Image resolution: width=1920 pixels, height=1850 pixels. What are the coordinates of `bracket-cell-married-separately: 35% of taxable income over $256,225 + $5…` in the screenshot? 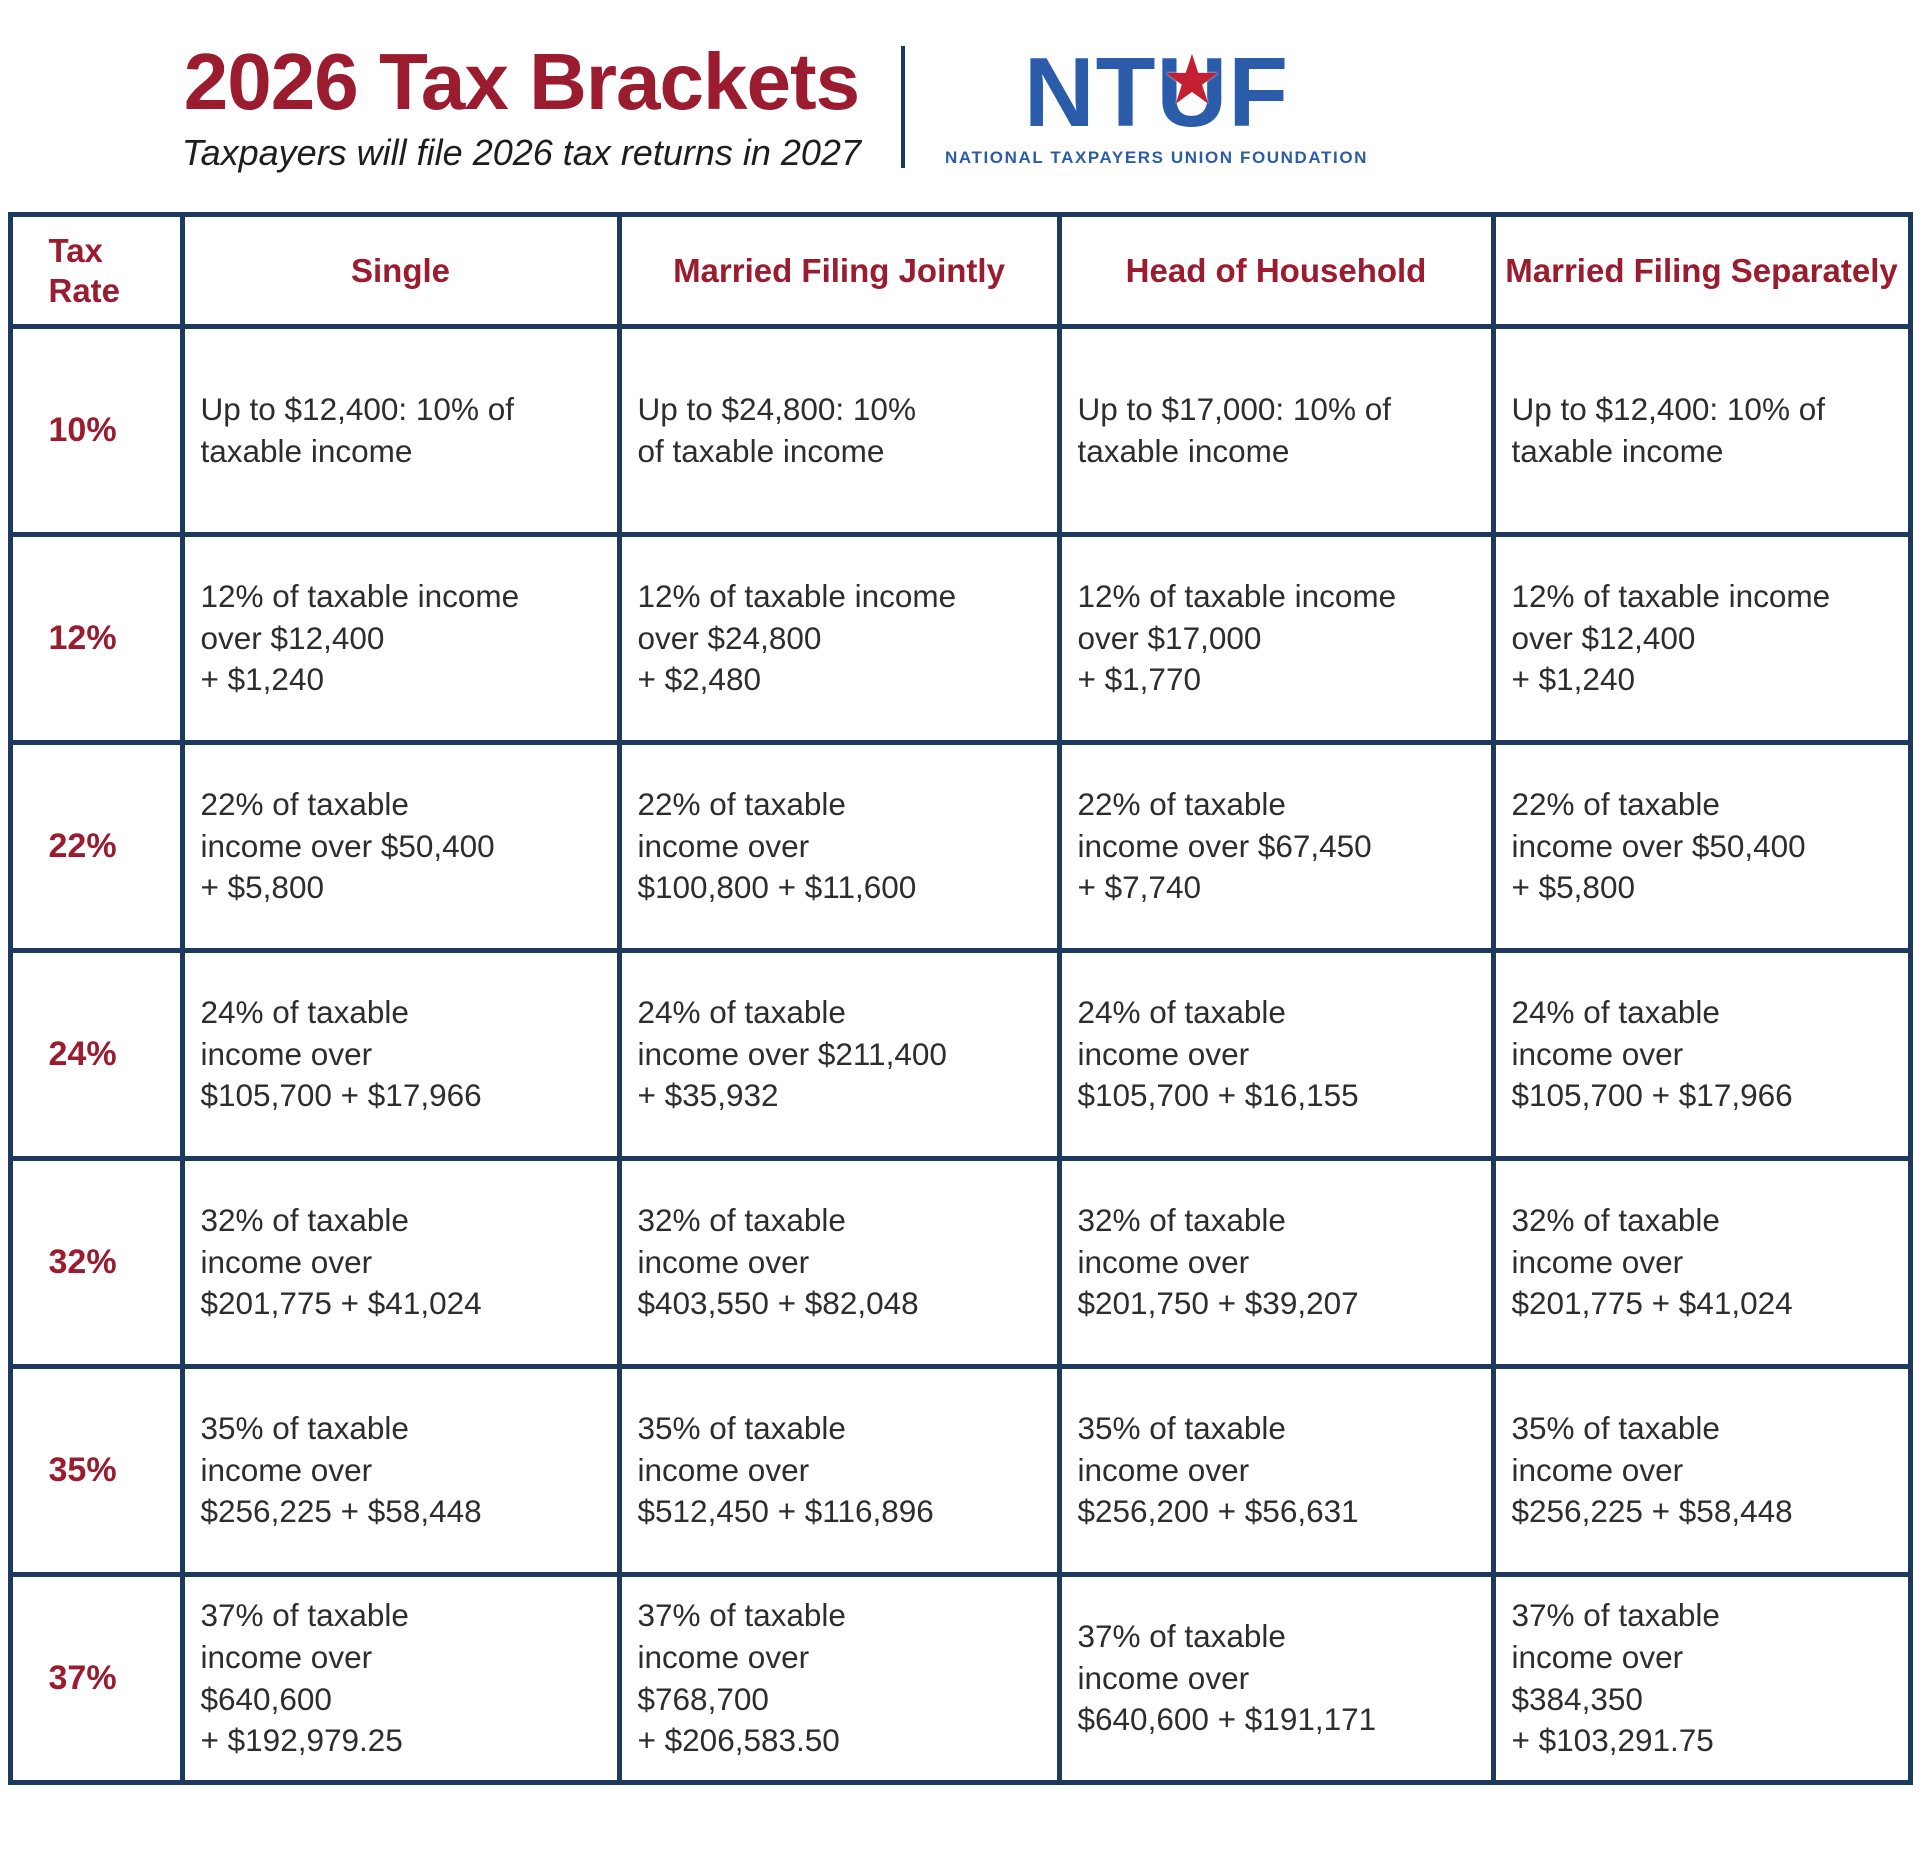 It's located at (1701, 1470).